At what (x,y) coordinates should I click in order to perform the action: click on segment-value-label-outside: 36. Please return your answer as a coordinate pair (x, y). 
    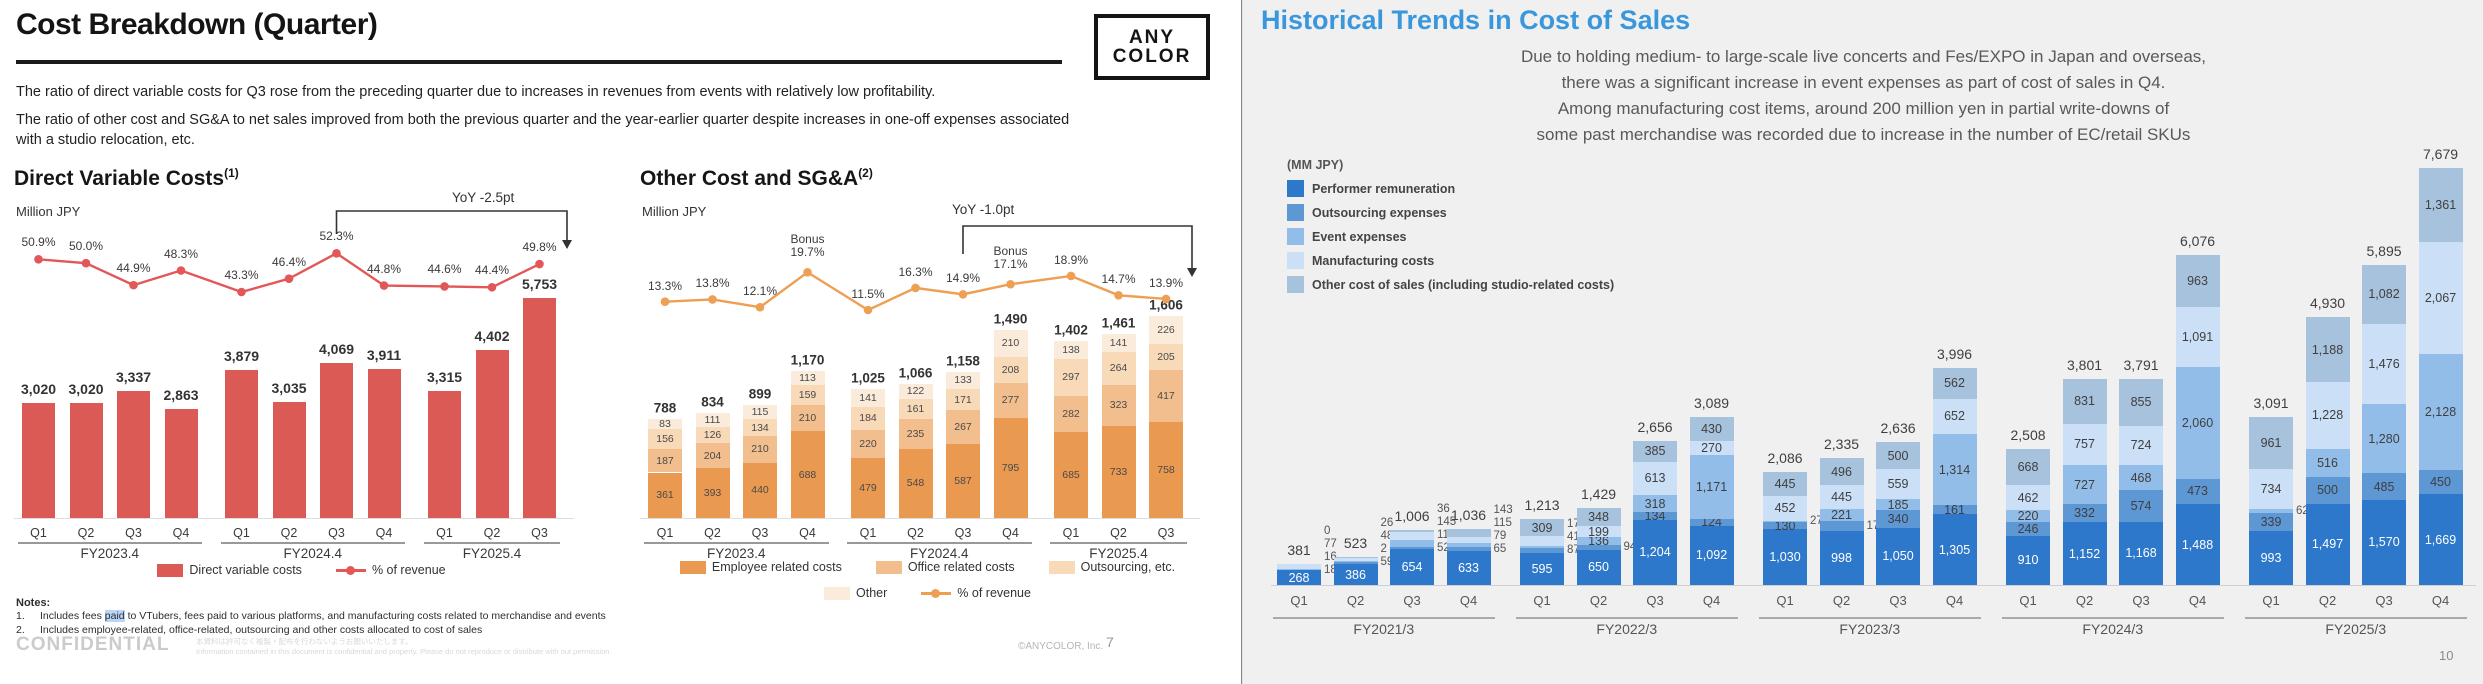
    Looking at the image, I should click on (1443, 509).